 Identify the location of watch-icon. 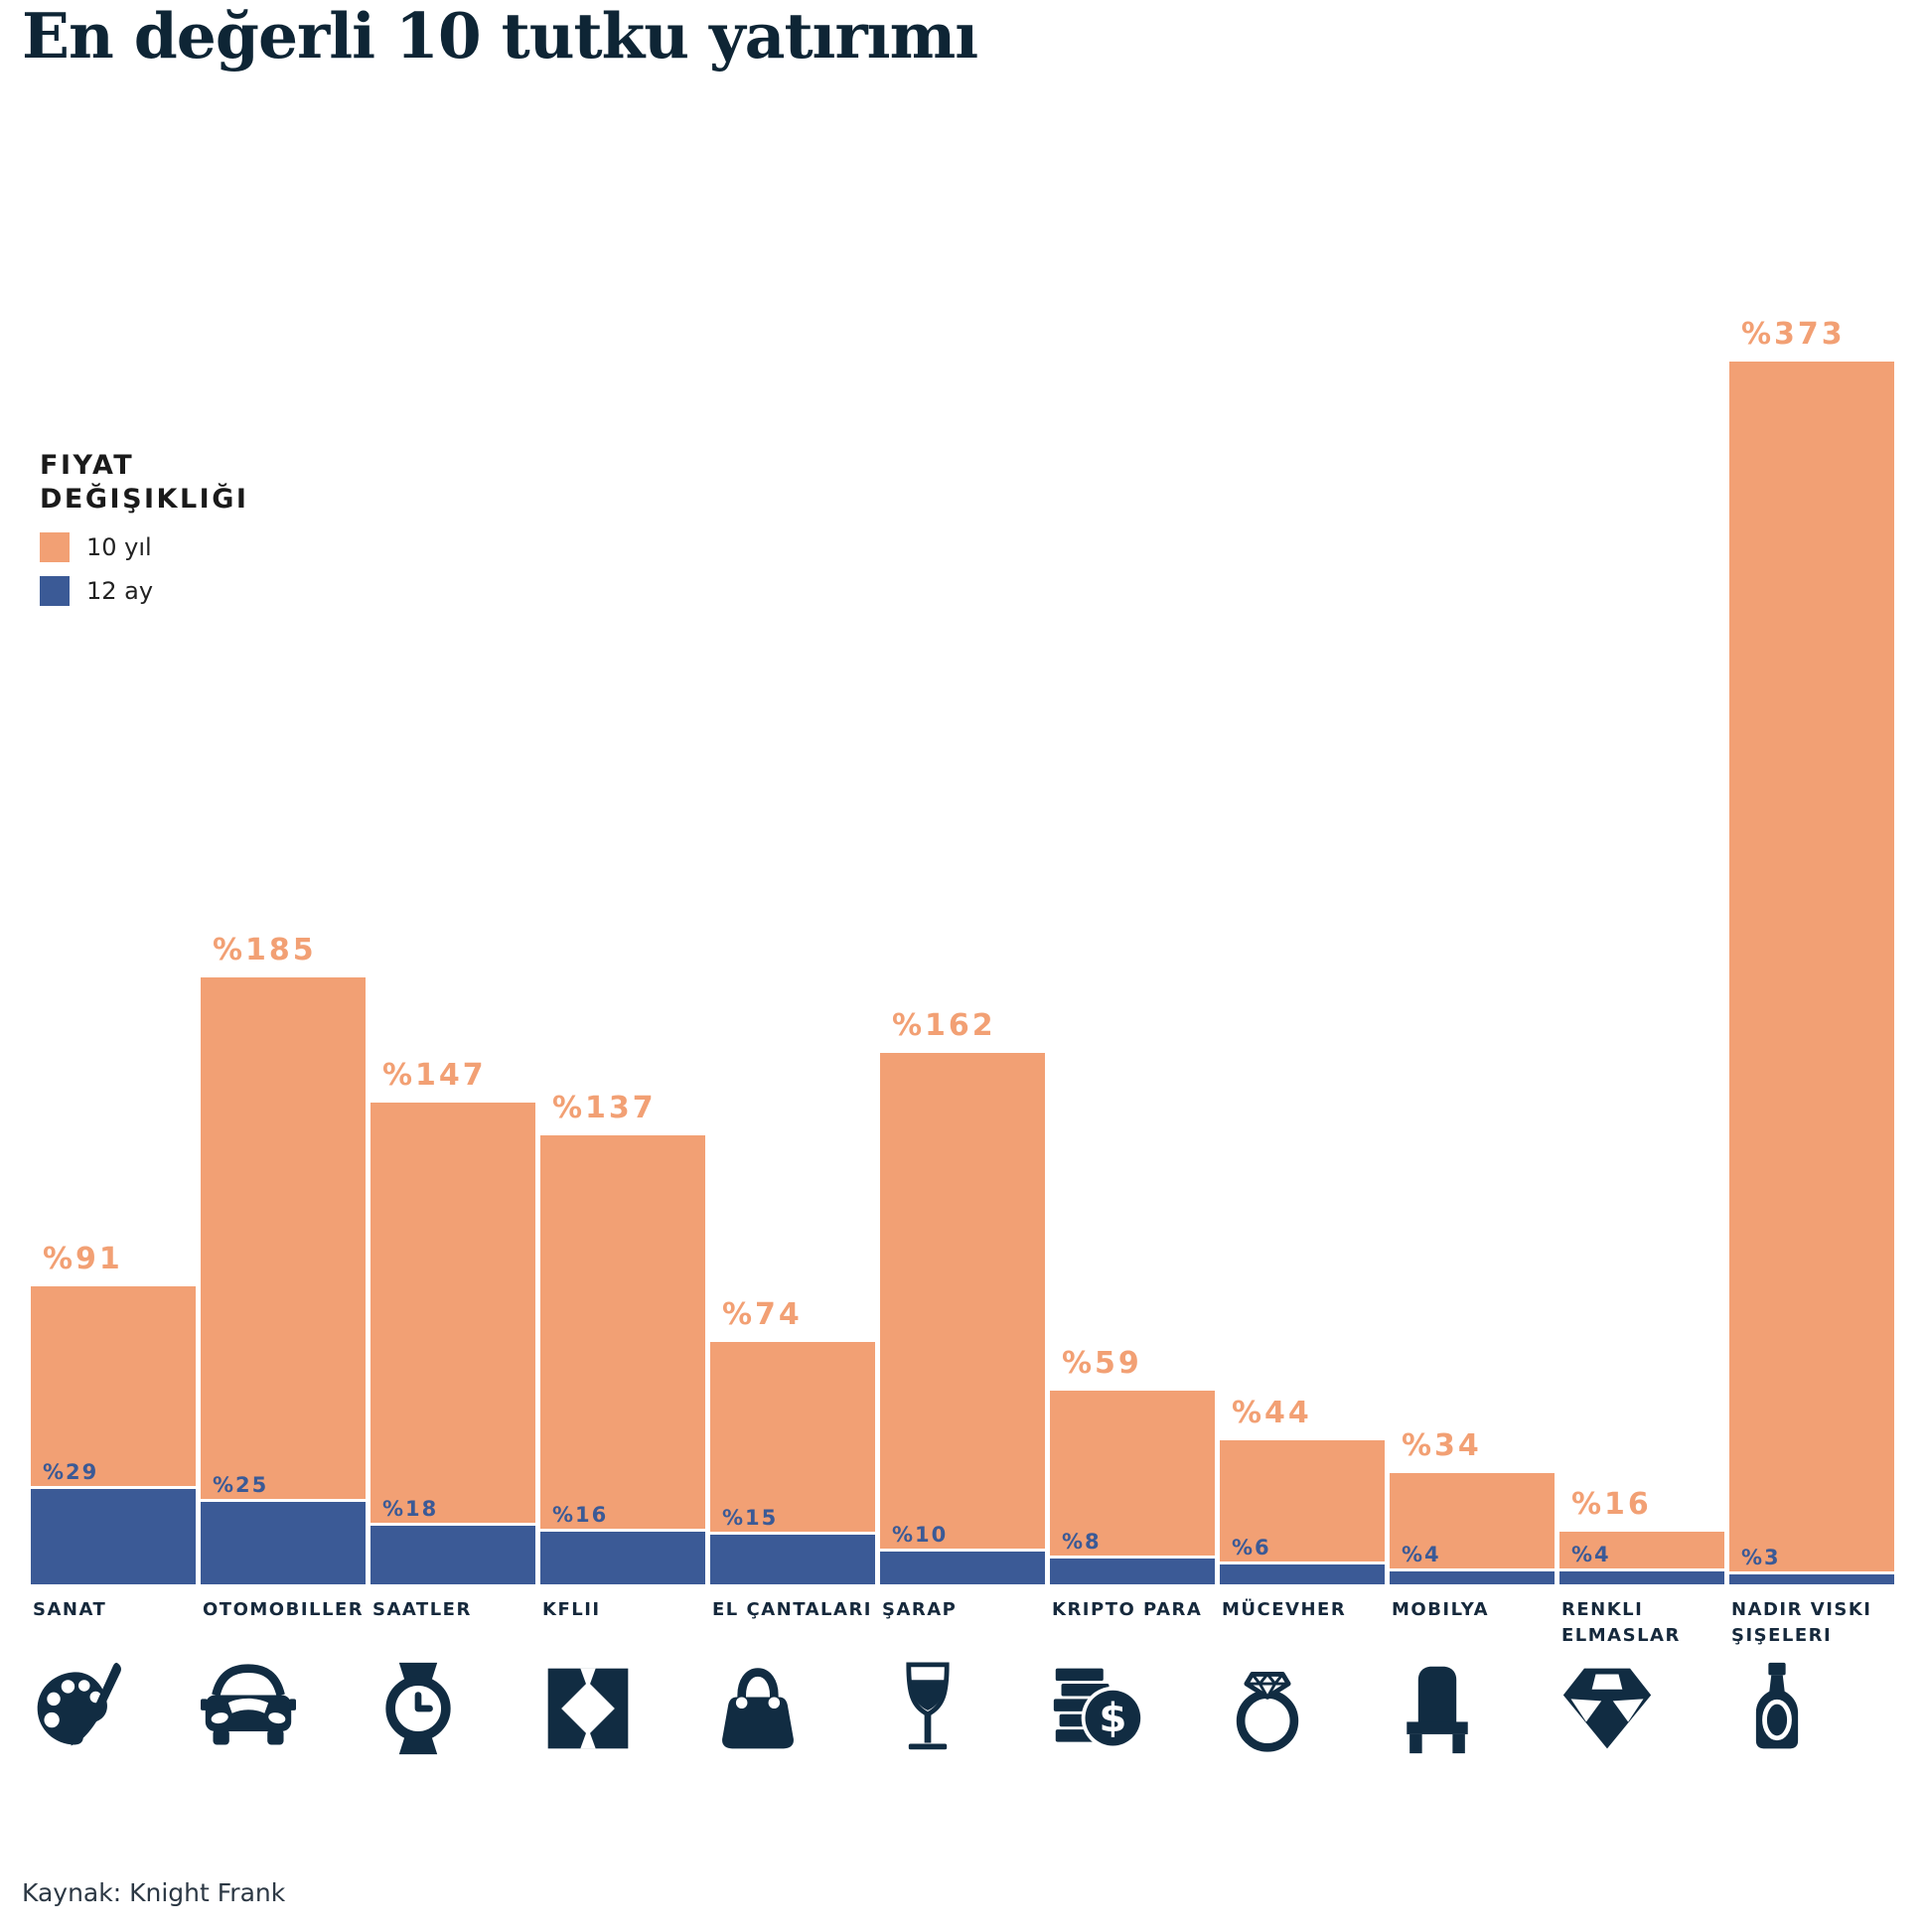
(419, 1708).